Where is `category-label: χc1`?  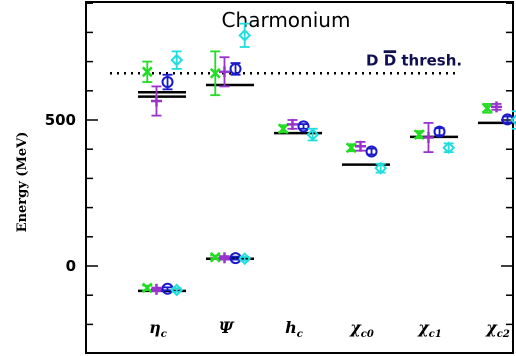
category-label: χc1 is located at coordinates (429, 329).